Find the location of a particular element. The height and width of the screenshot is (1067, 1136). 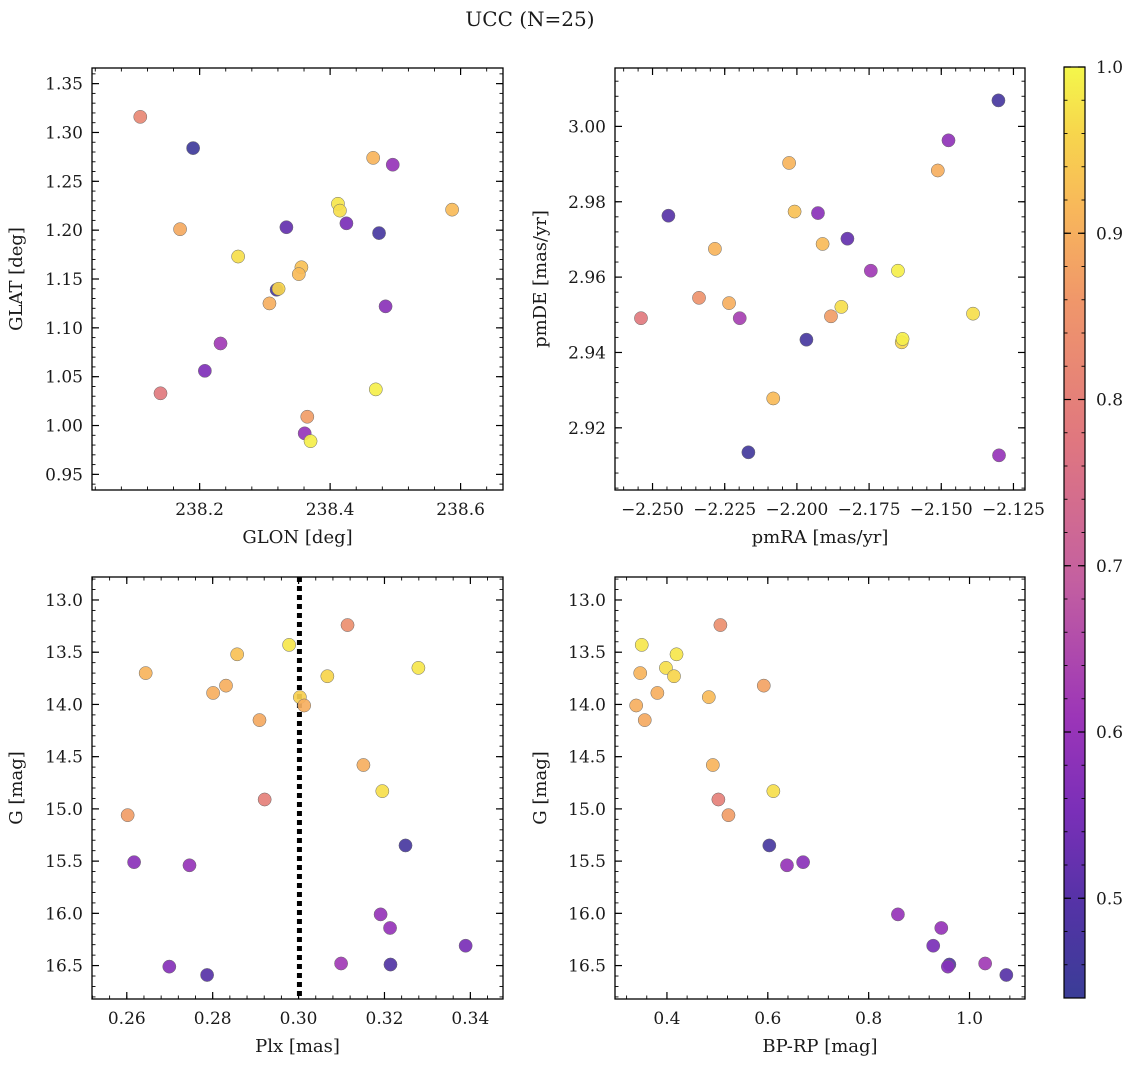

x-tick-label: 238.6 is located at coordinates (460, 510).